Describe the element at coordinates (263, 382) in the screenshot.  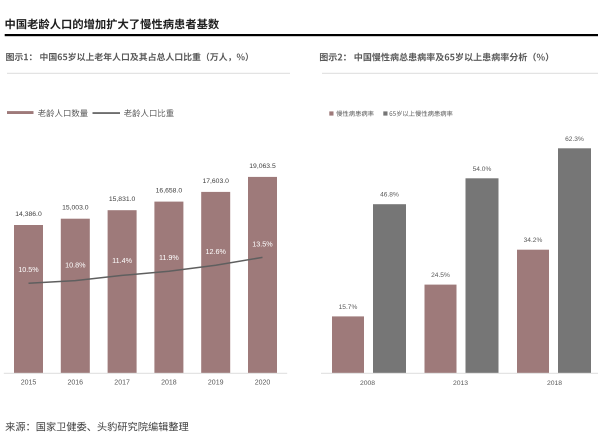
I see `svg-text: 2020` at that location.